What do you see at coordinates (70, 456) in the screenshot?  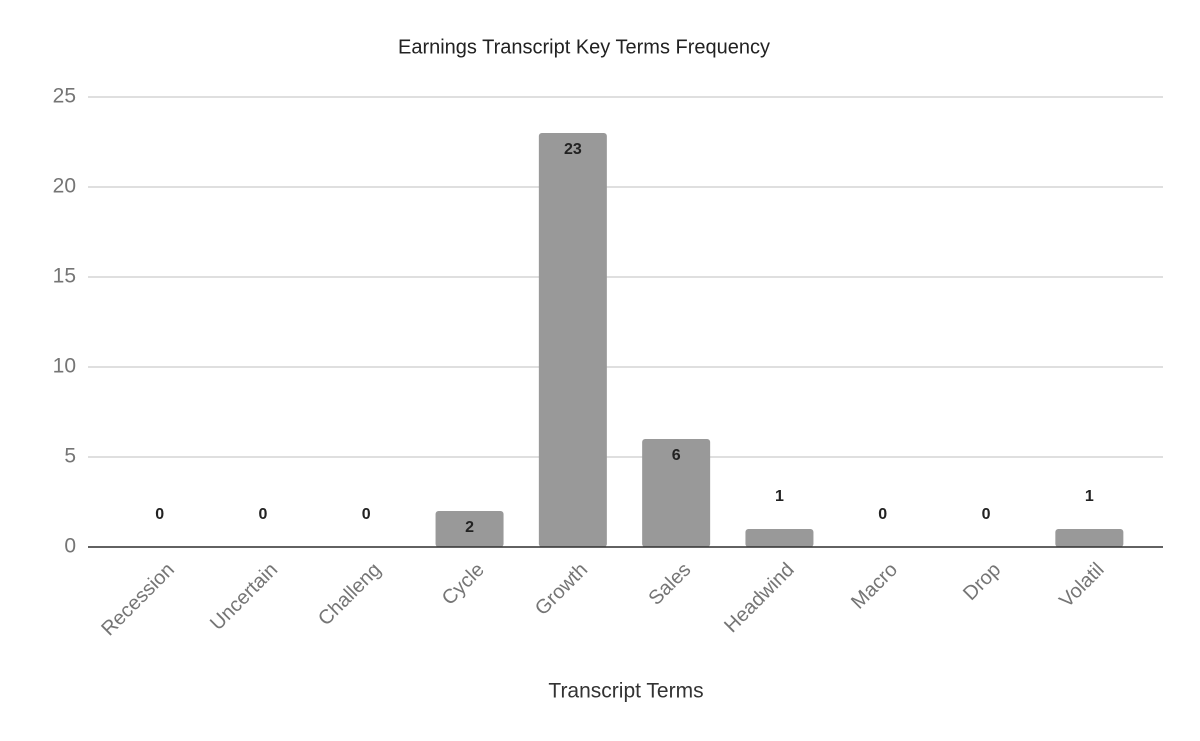 I see `y-tick-label: 5` at bounding box center [70, 456].